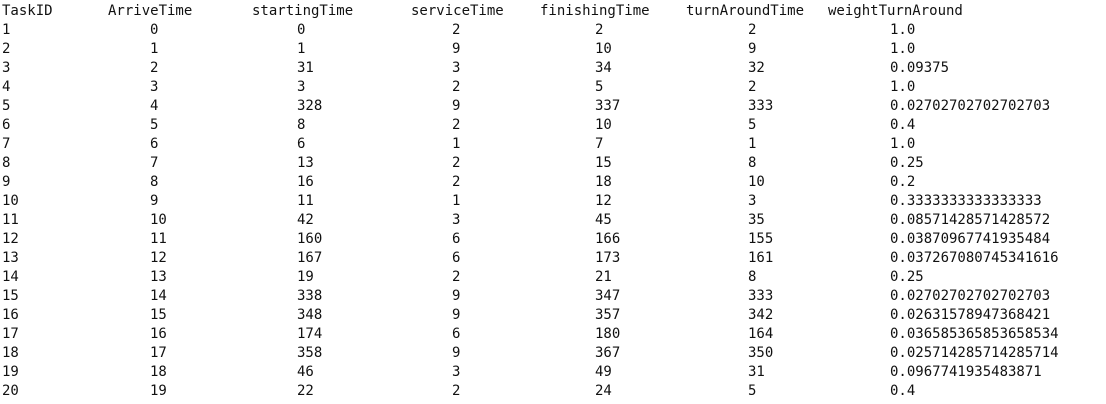 The width and height of the screenshot is (1106, 404). Describe the element at coordinates (6, 87) in the screenshot. I see `cell-task-id: 4` at that location.